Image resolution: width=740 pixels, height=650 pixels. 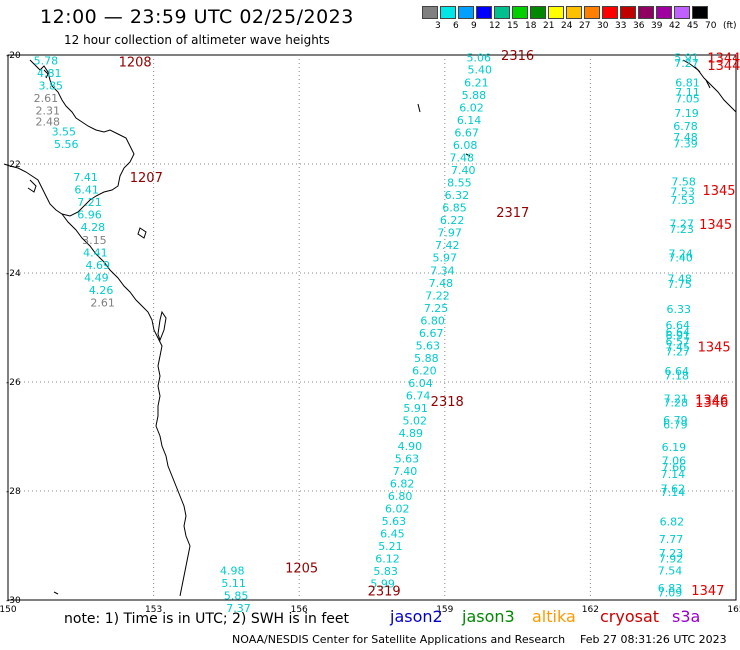 I want to click on wave-height-value: 4.98, so click(x=232, y=571).